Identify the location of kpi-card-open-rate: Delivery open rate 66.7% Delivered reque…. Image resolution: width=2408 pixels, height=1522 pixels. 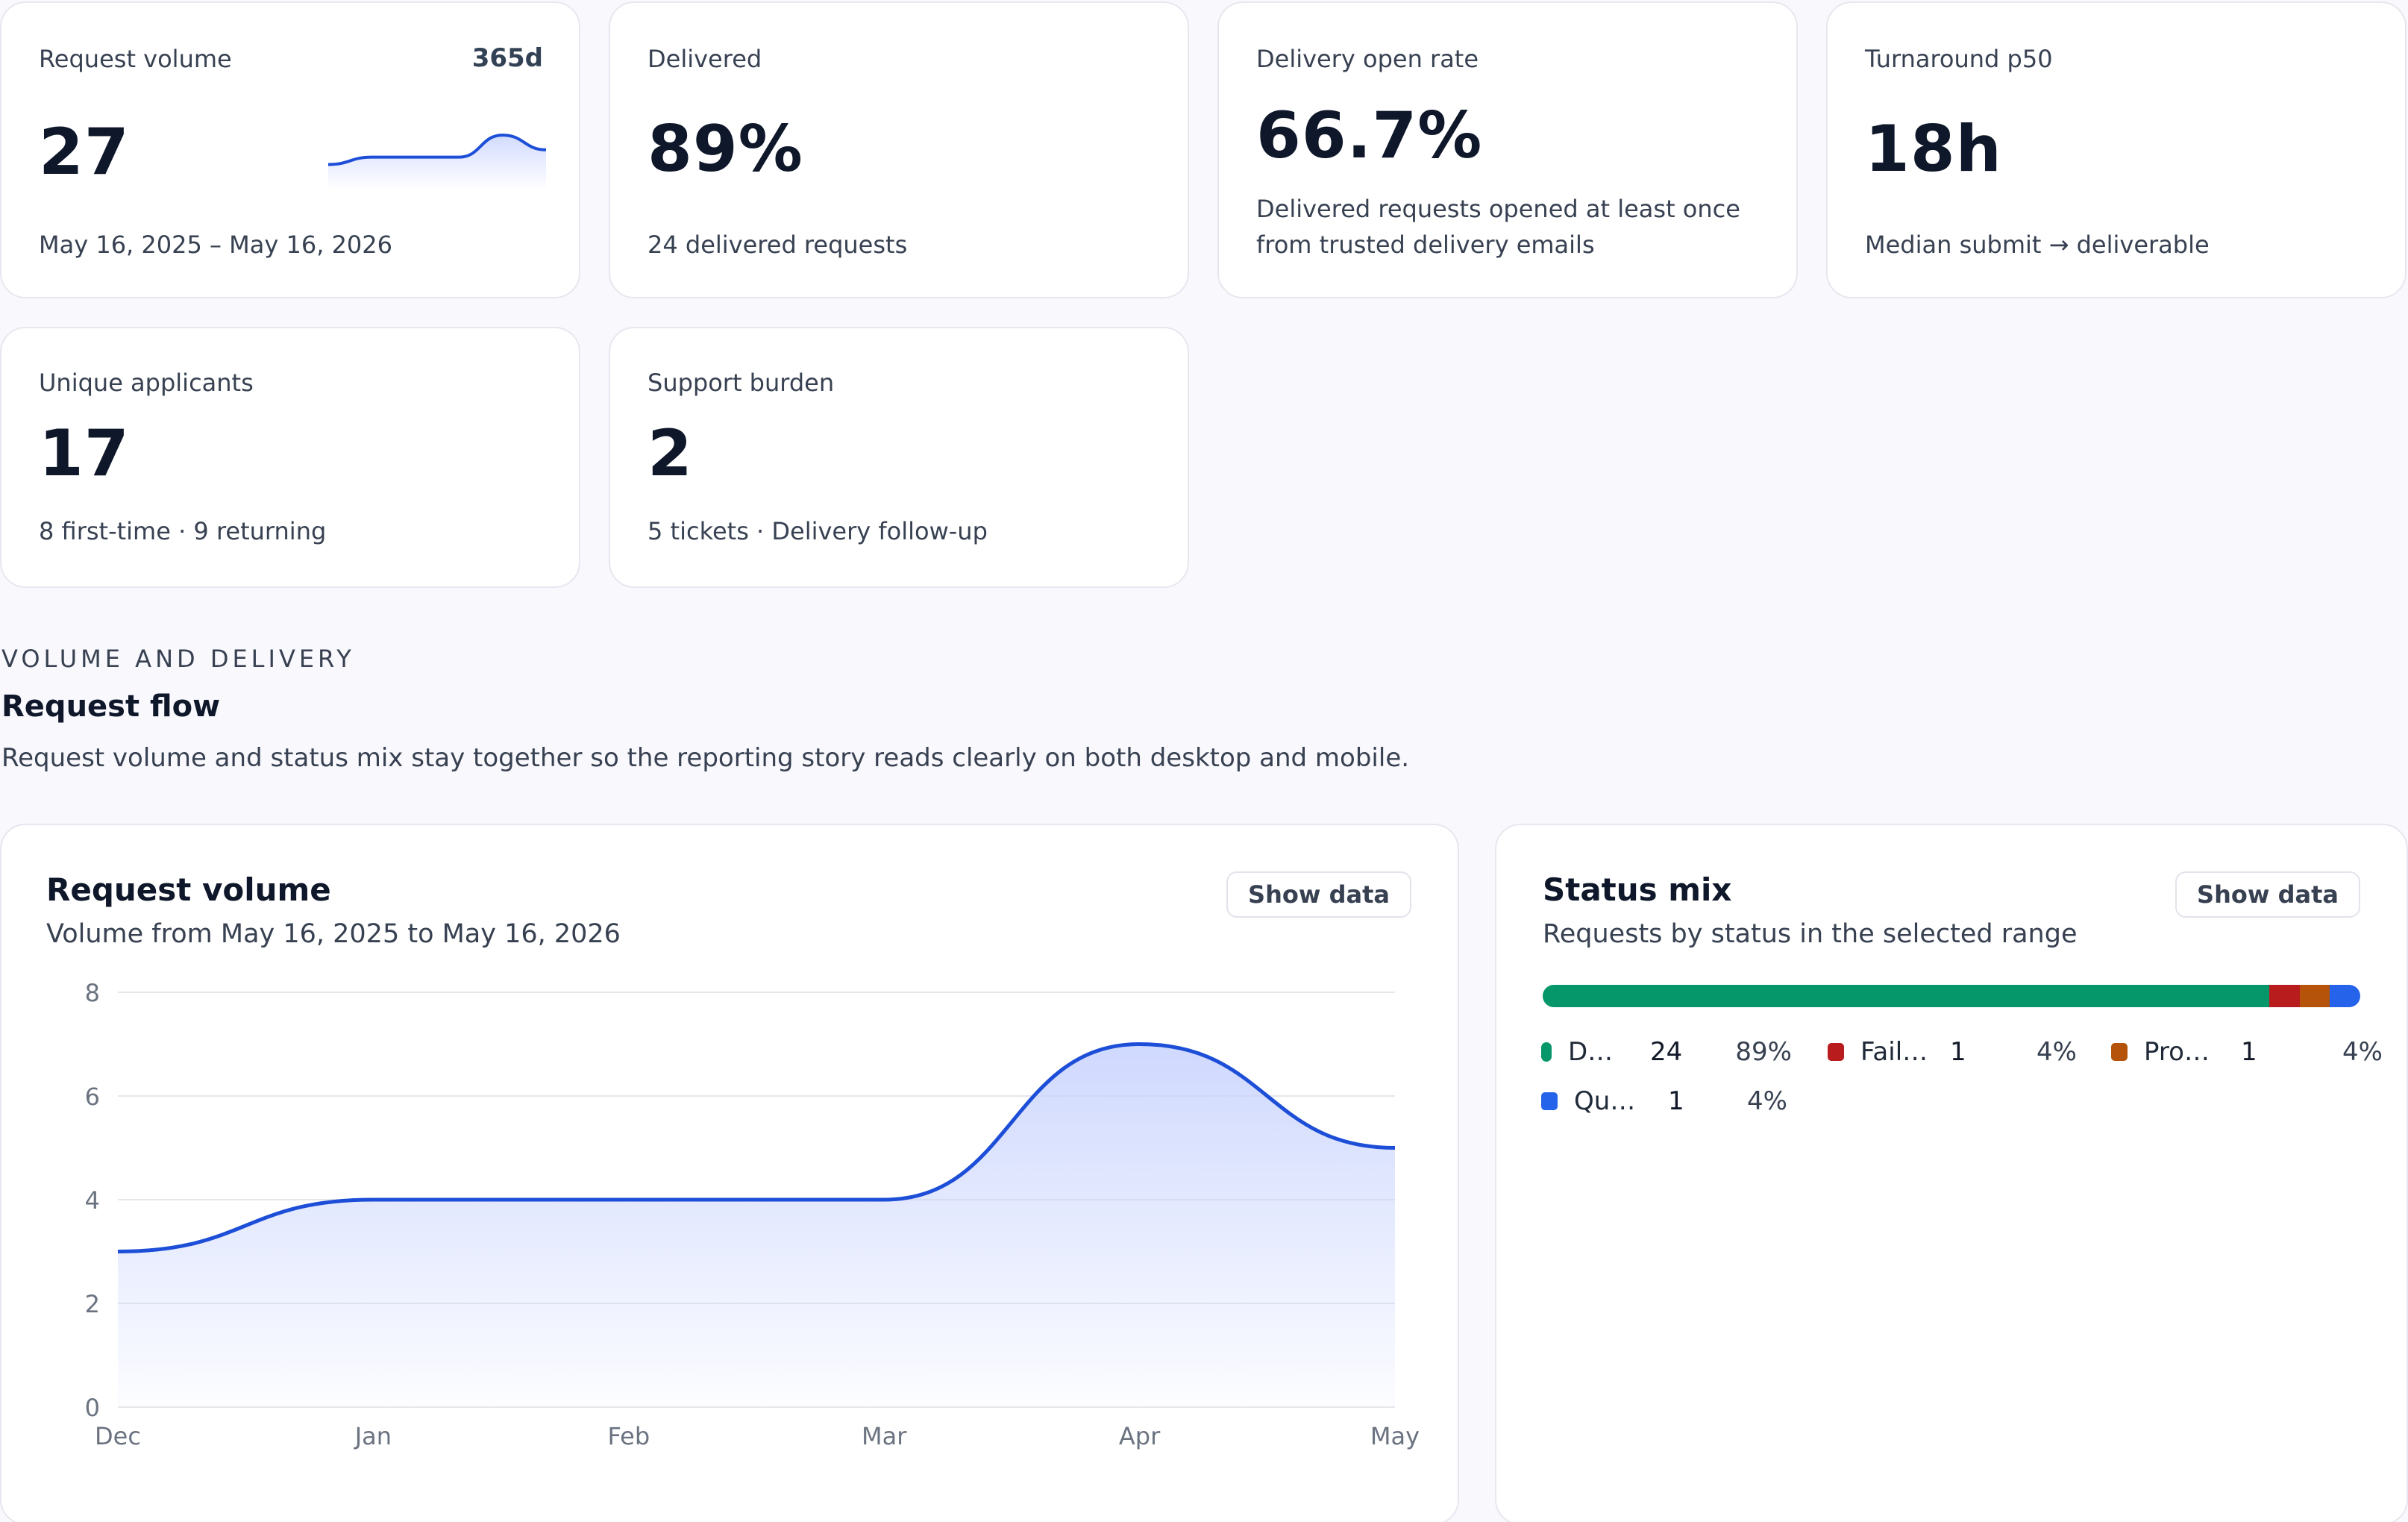
(1508, 149).